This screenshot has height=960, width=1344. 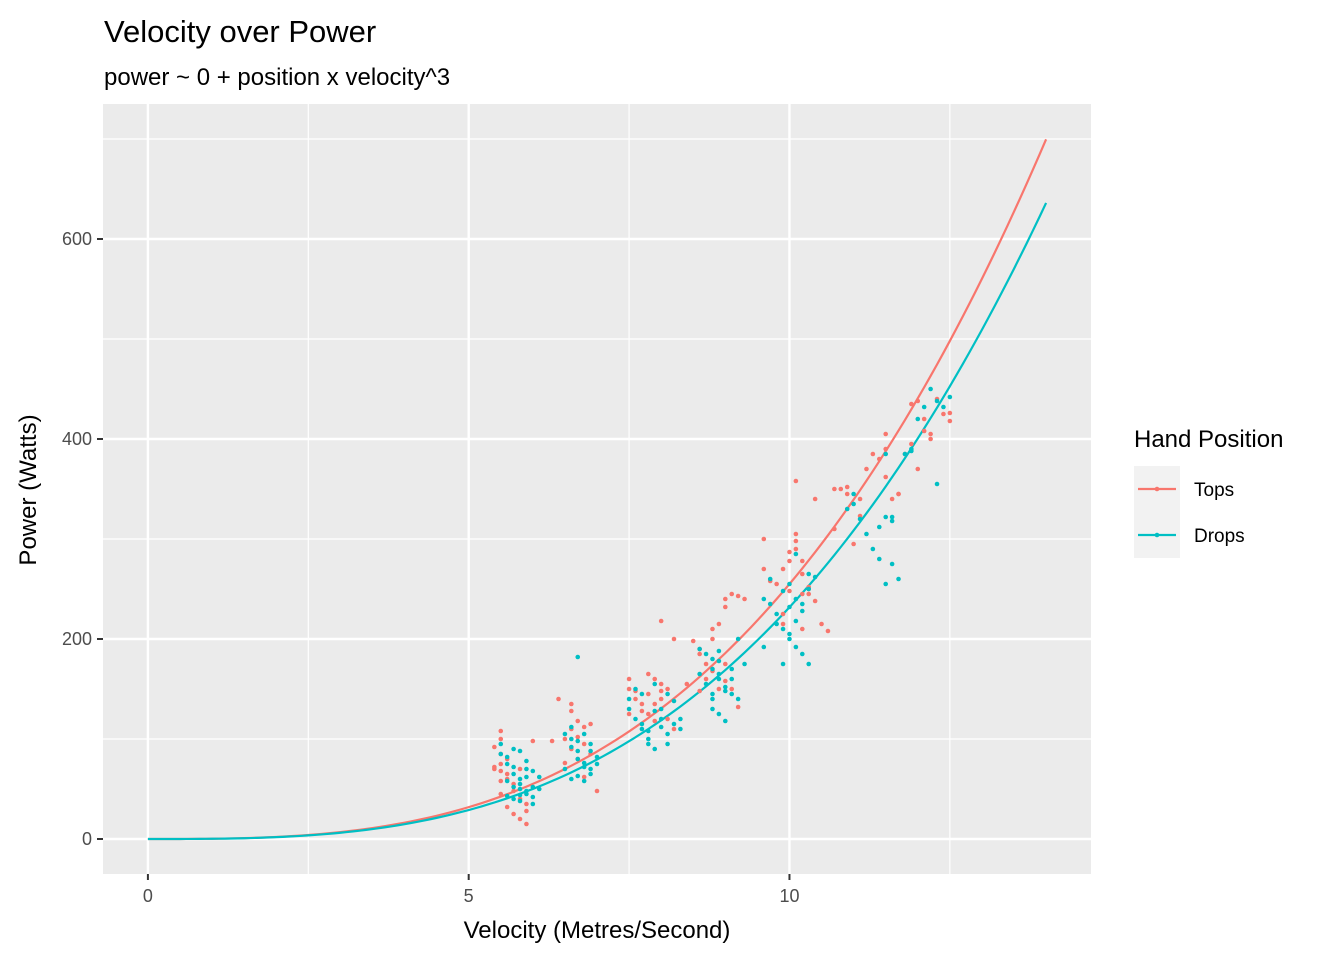 What do you see at coordinates (1208, 492) in the screenshot?
I see `legend: Hand Position Tops Drops` at bounding box center [1208, 492].